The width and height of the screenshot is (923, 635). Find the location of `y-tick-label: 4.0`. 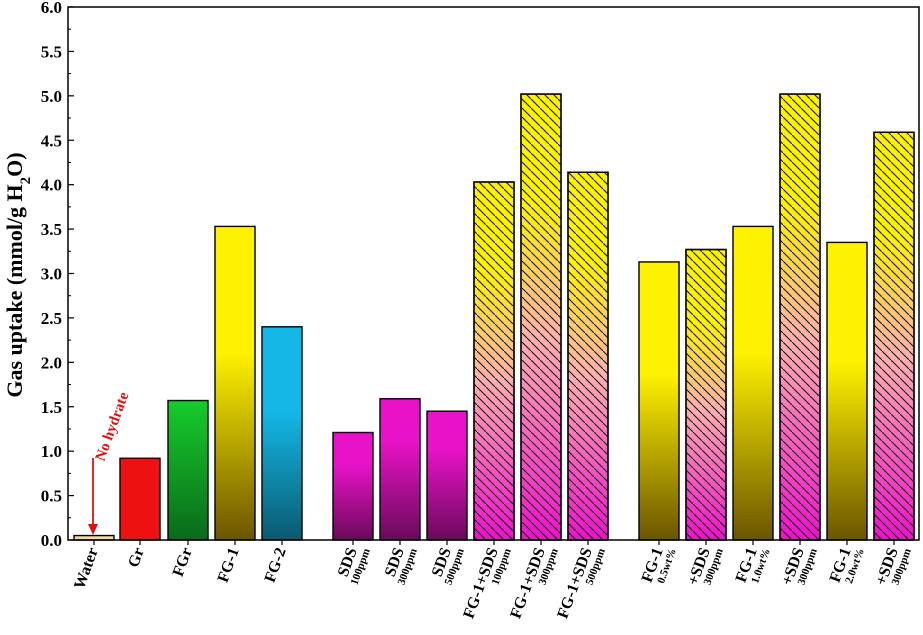

y-tick-label: 4.0 is located at coordinates (51, 185).